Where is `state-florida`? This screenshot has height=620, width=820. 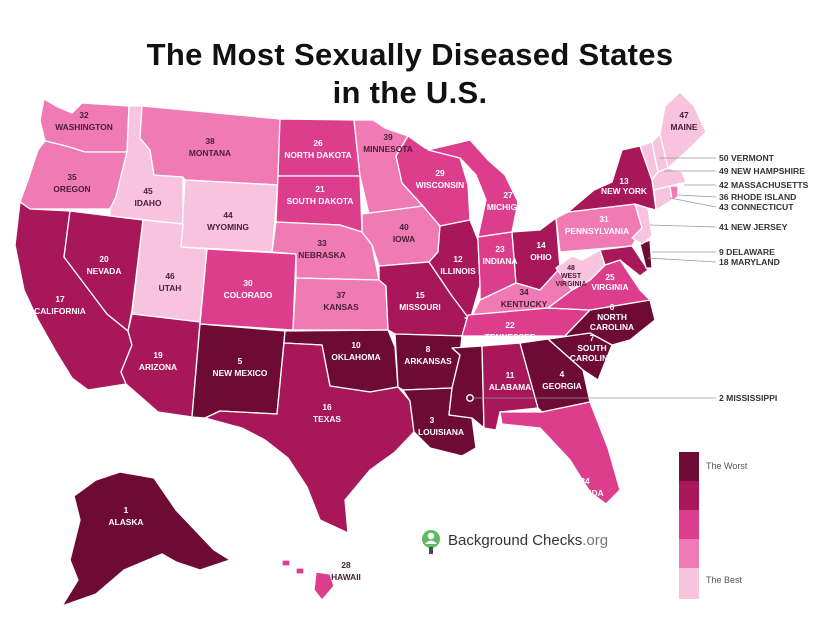
state-florida is located at coordinates (560, 453).